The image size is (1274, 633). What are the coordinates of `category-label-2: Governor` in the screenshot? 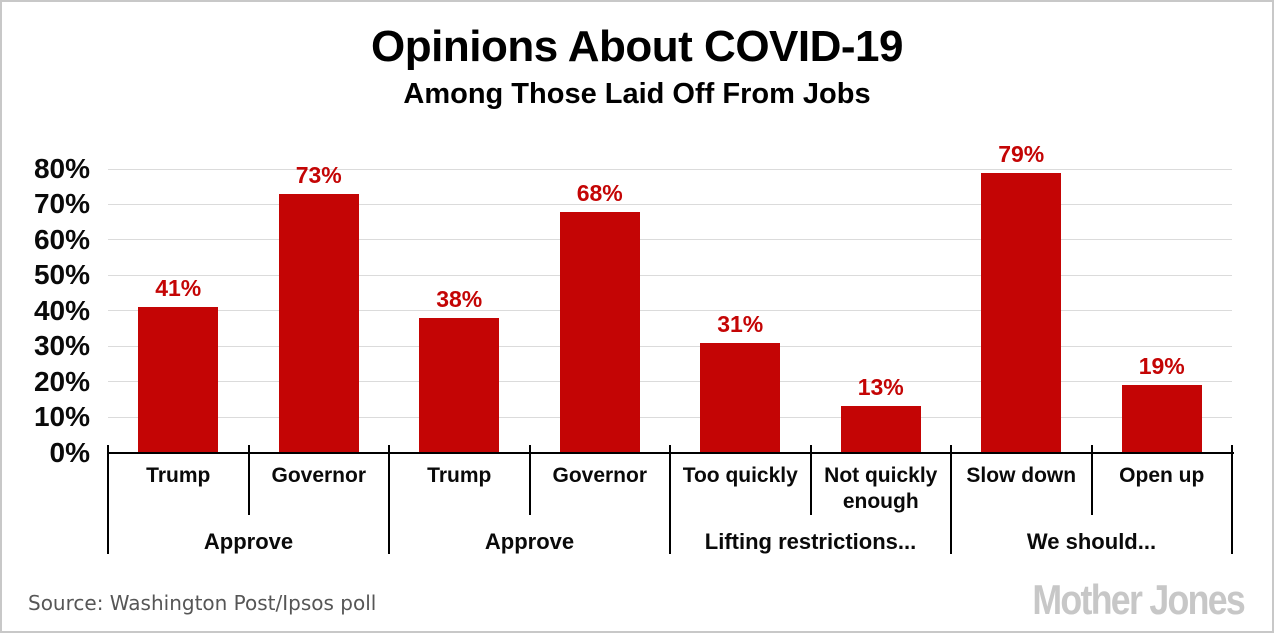 It's located at (319, 475).